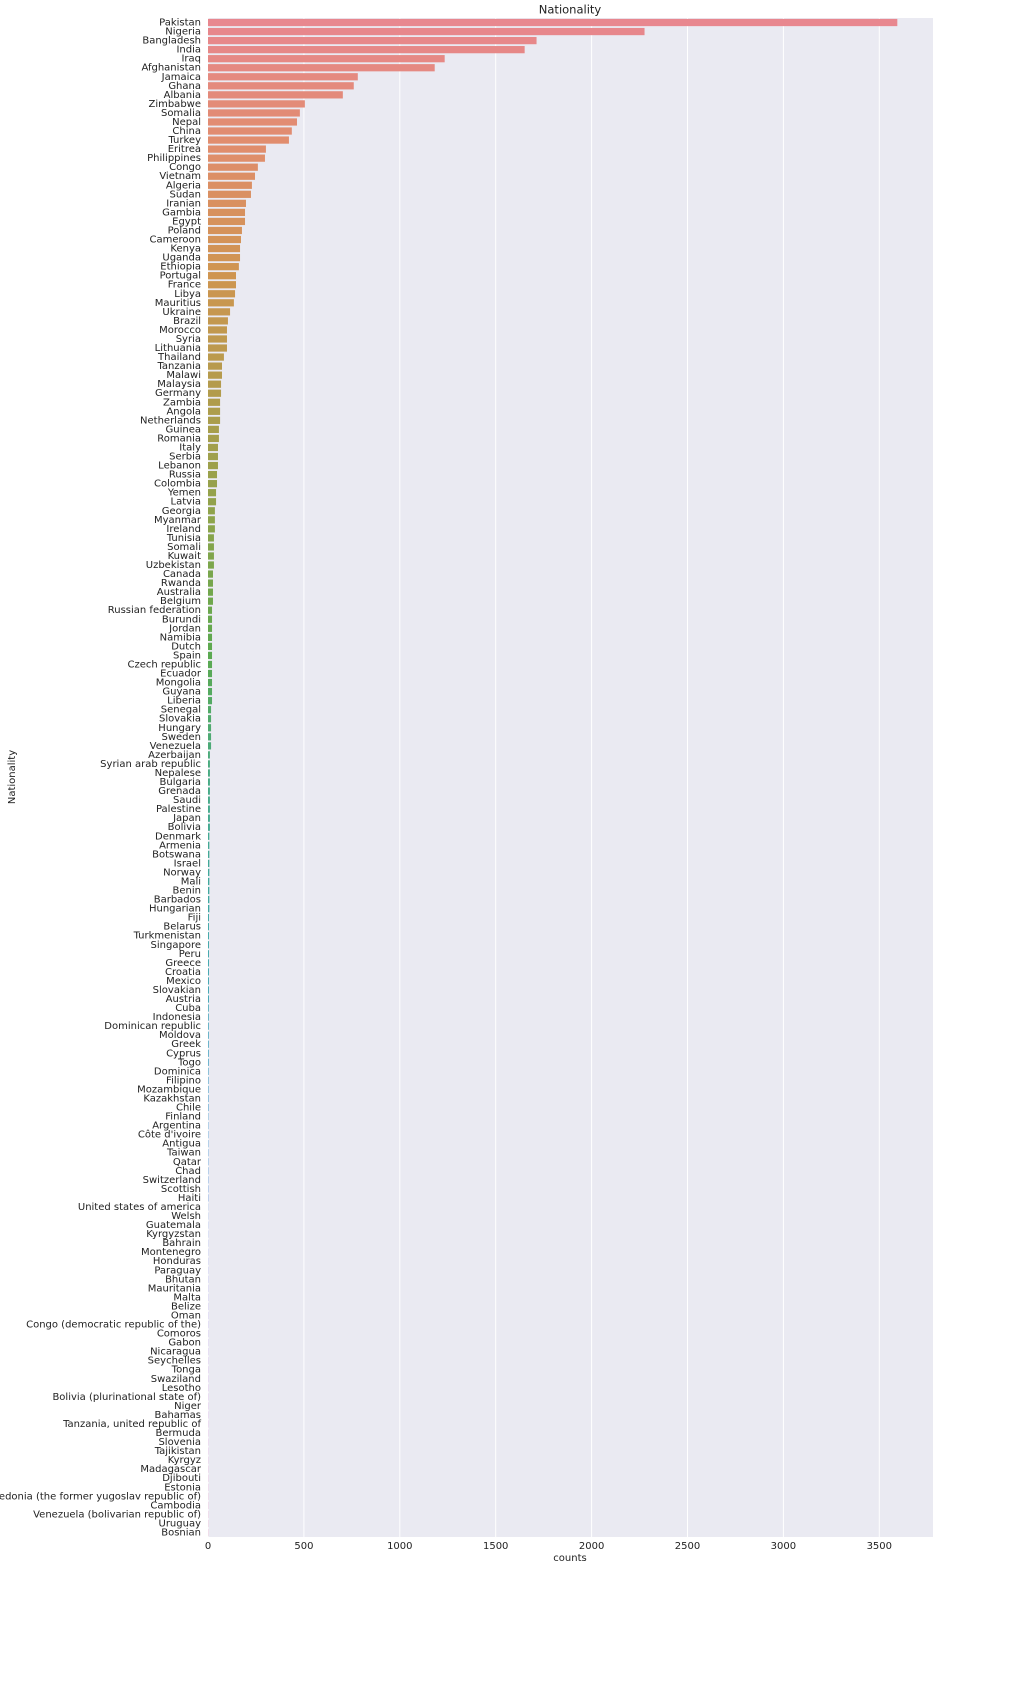  Describe the element at coordinates (783, 1546) in the screenshot. I see `x-tick-label: 3000` at that location.